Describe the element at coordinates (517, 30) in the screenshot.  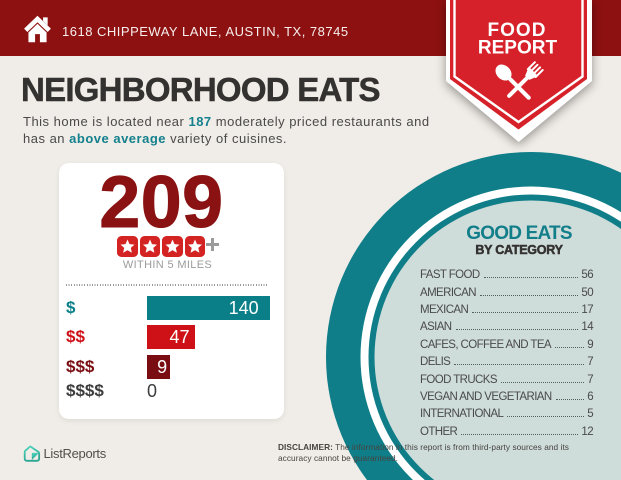
I see `svg-text: FOOD` at that location.